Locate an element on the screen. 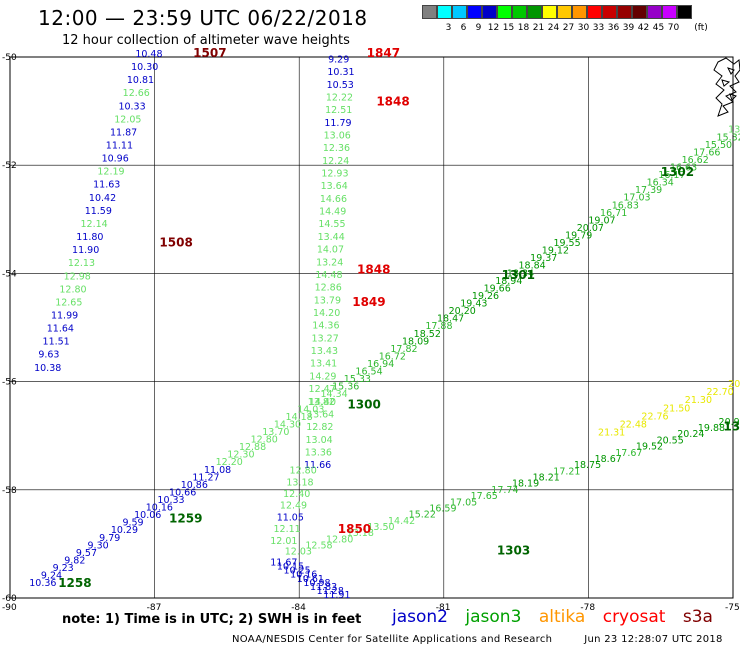 This screenshot has width=740, height=650. wave-height-value: 14.29 is located at coordinates (322, 376).